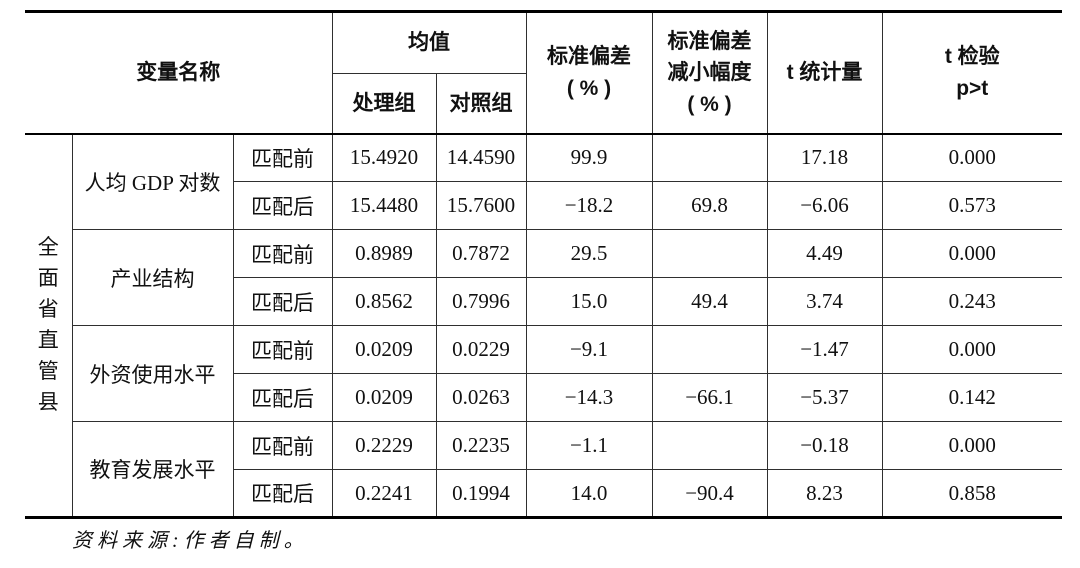 The image size is (1080, 568). What do you see at coordinates (152, 469) in the screenshot?
I see `variable-name-cell: 教育发展水平` at bounding box center [152, 469].